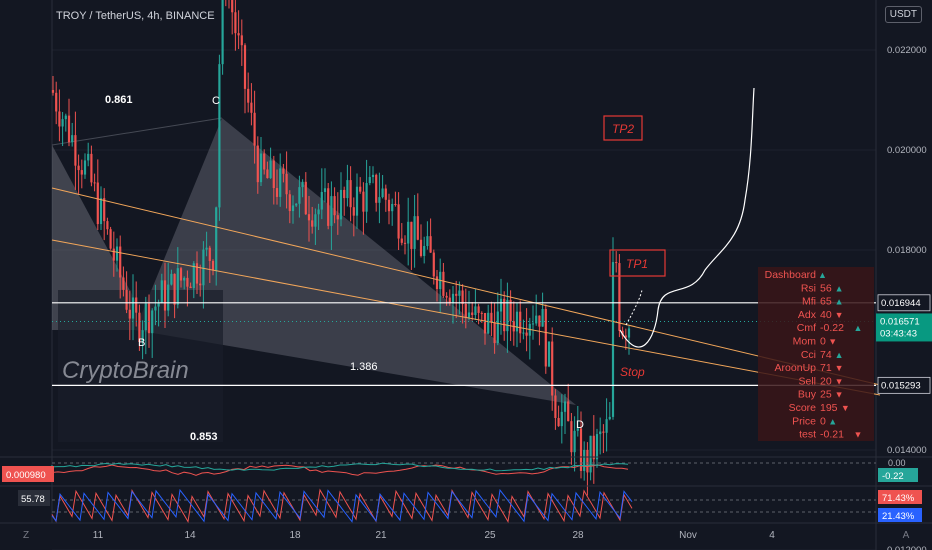  I want to click on dashboard-metric-label: Score, so click(803, 408).